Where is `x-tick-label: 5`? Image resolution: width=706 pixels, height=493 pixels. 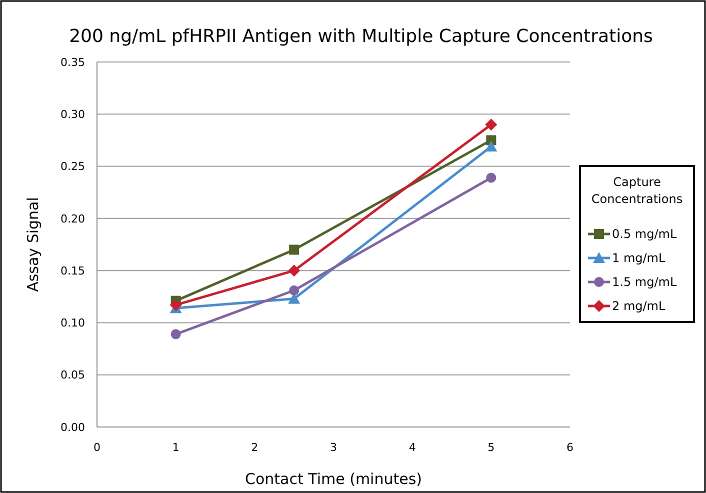
x-tick-label: 5 is located at coordinates (491, 447).